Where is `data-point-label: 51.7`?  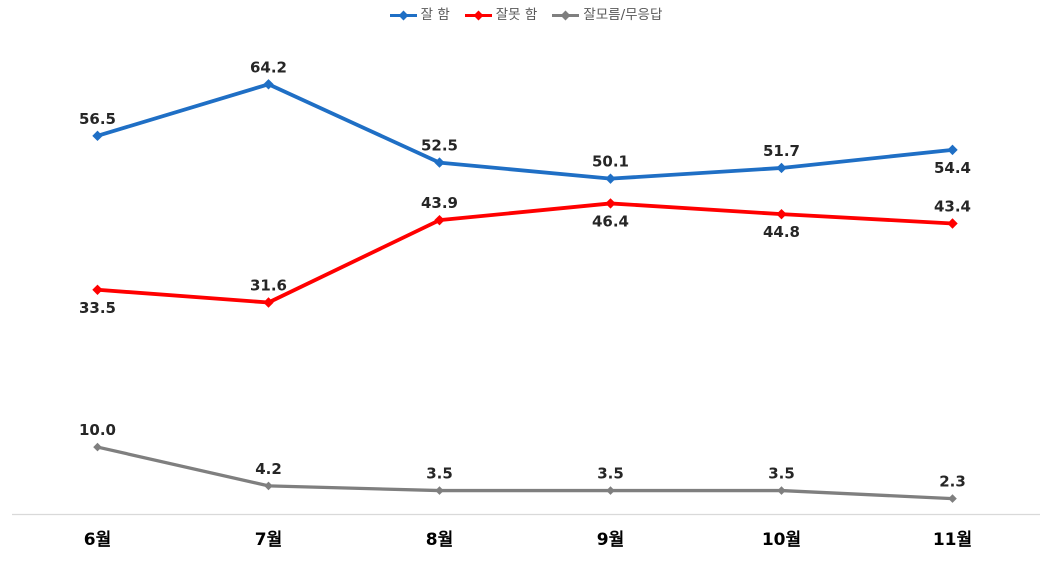
data-point-label: 51.7 is located at coordinates (781, 151).